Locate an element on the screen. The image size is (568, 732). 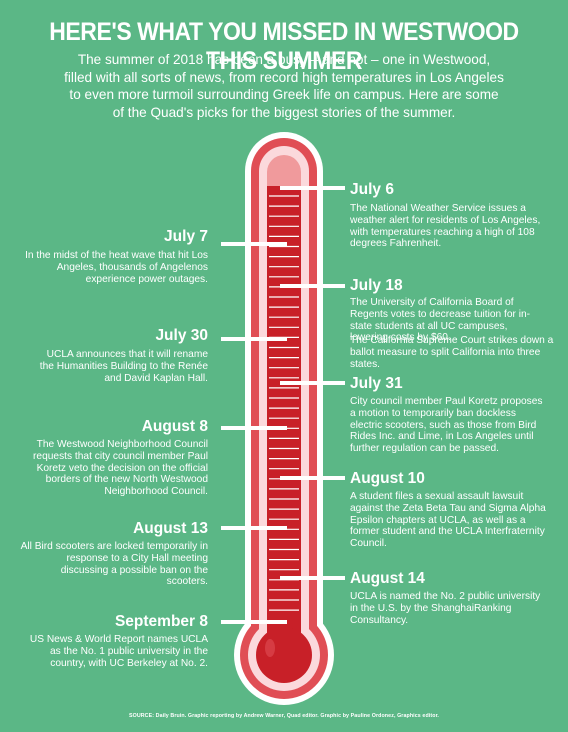
event-date-july-6: July 6 is located at coordinates (372, 189).